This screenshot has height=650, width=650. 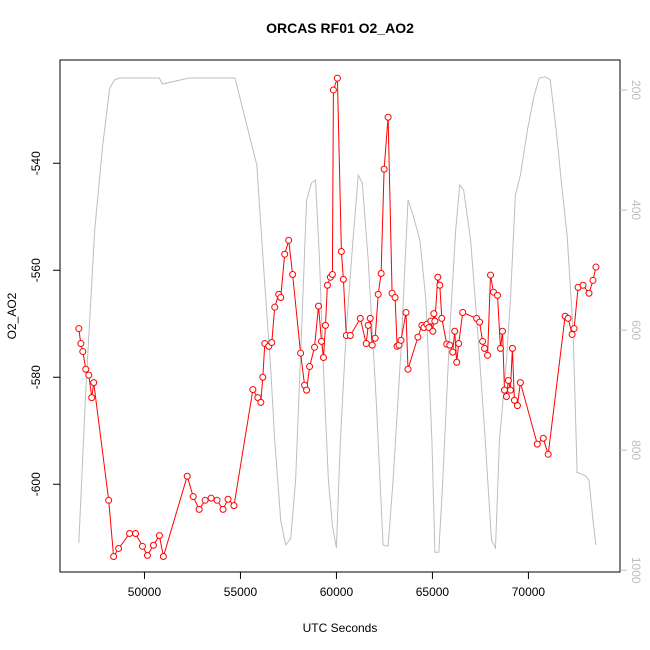 I want to click on y2-tick-label: 200, so click(x=636, y=90).